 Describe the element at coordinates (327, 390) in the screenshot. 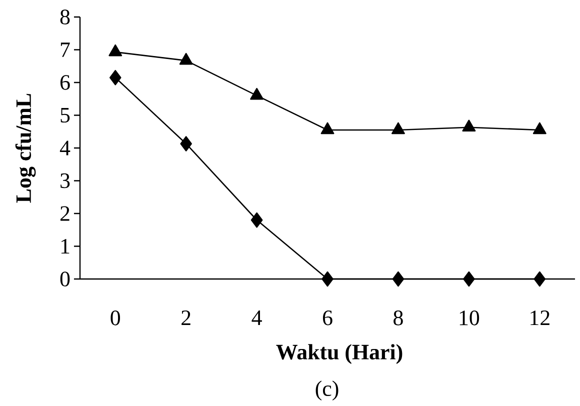

I see `text: (c)` at that location.